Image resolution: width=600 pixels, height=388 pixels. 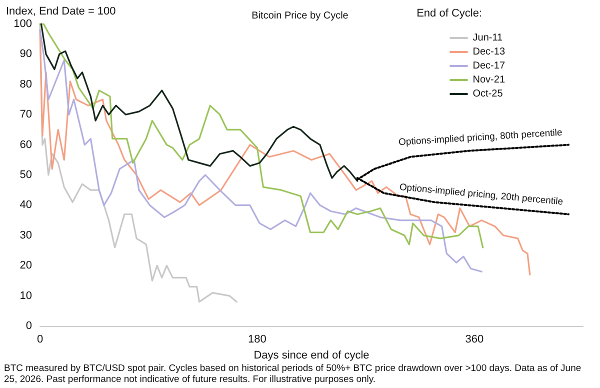 What do you see at coordinates (312, 355) in the screenshot?
I see `x-axis-title: Days since end of cycle` at bounding box center [312, 355].